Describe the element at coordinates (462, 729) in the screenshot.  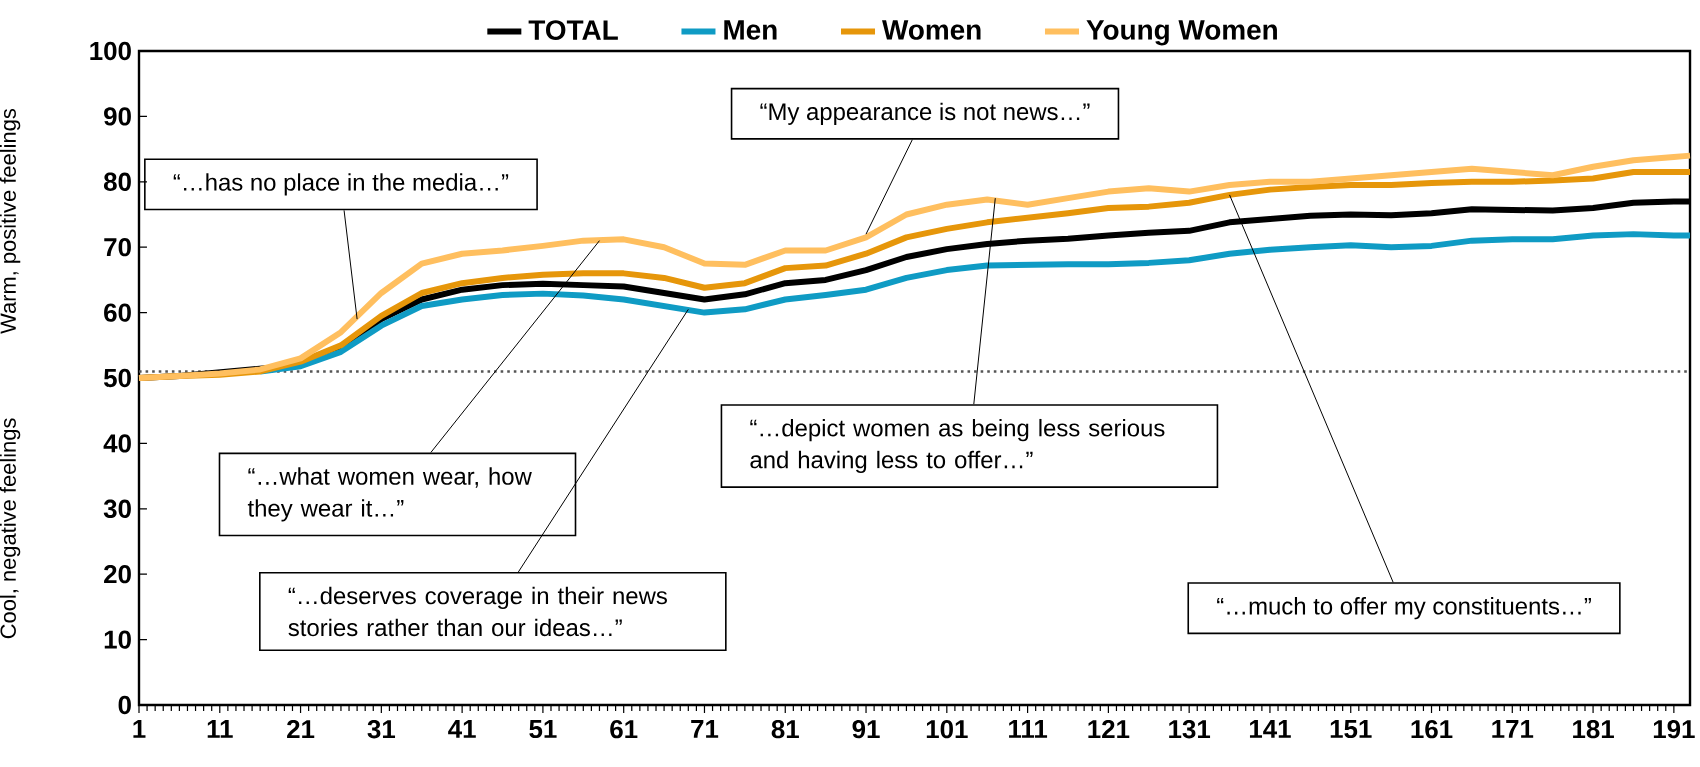
I see `x-tick-label: 41` at that location.